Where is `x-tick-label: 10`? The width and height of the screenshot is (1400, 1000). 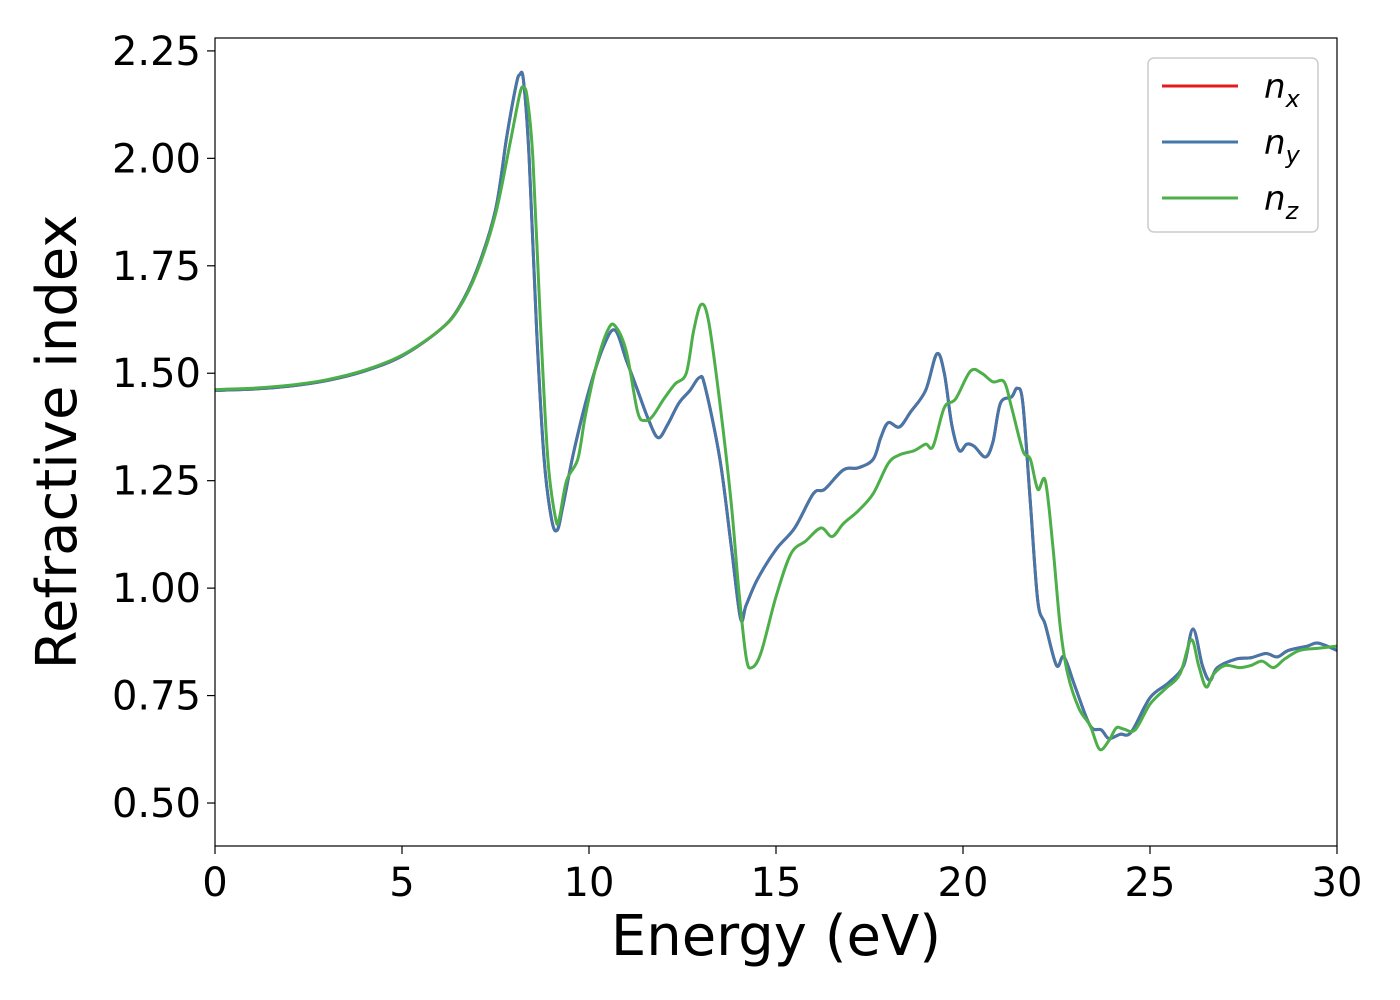
x-tick-label: 10 is located at coordinates (589, 883).